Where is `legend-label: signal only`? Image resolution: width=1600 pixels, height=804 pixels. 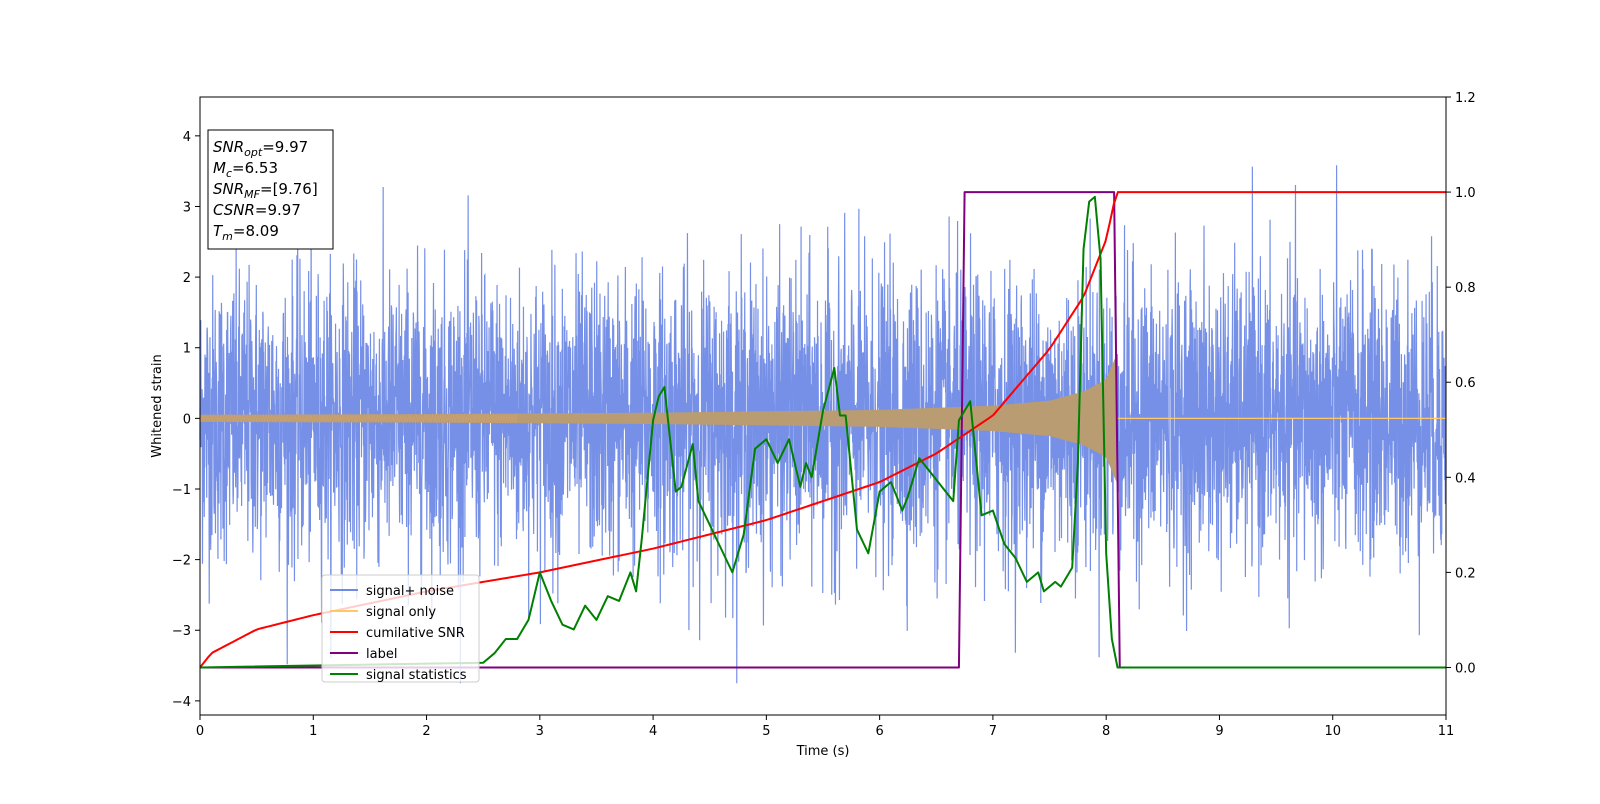
legend-label: signal only is located at coordinates (401, 612).